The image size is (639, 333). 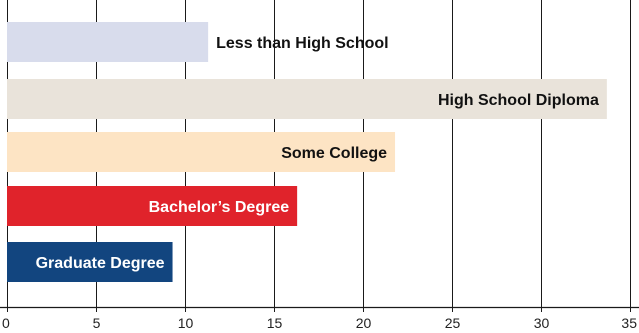 What do you see at coordinates (219, 207) in the screenshot?
I see `bar-label: Bachelor’s Degree` at bounding box center [219, 207].